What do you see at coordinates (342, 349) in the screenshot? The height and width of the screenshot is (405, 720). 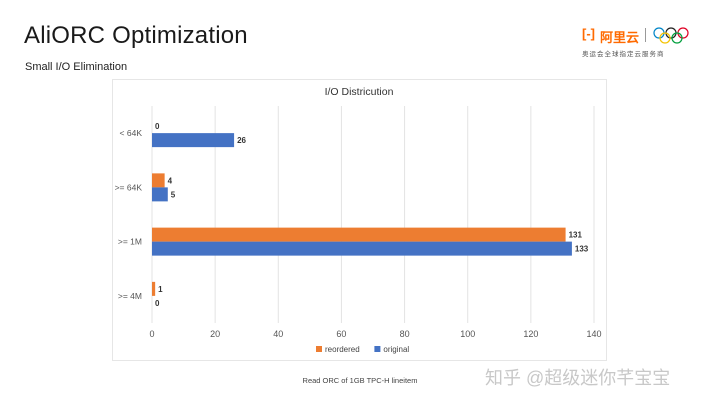 I see `legend-label-reordered: reordered` at bounding box center [342, 349].